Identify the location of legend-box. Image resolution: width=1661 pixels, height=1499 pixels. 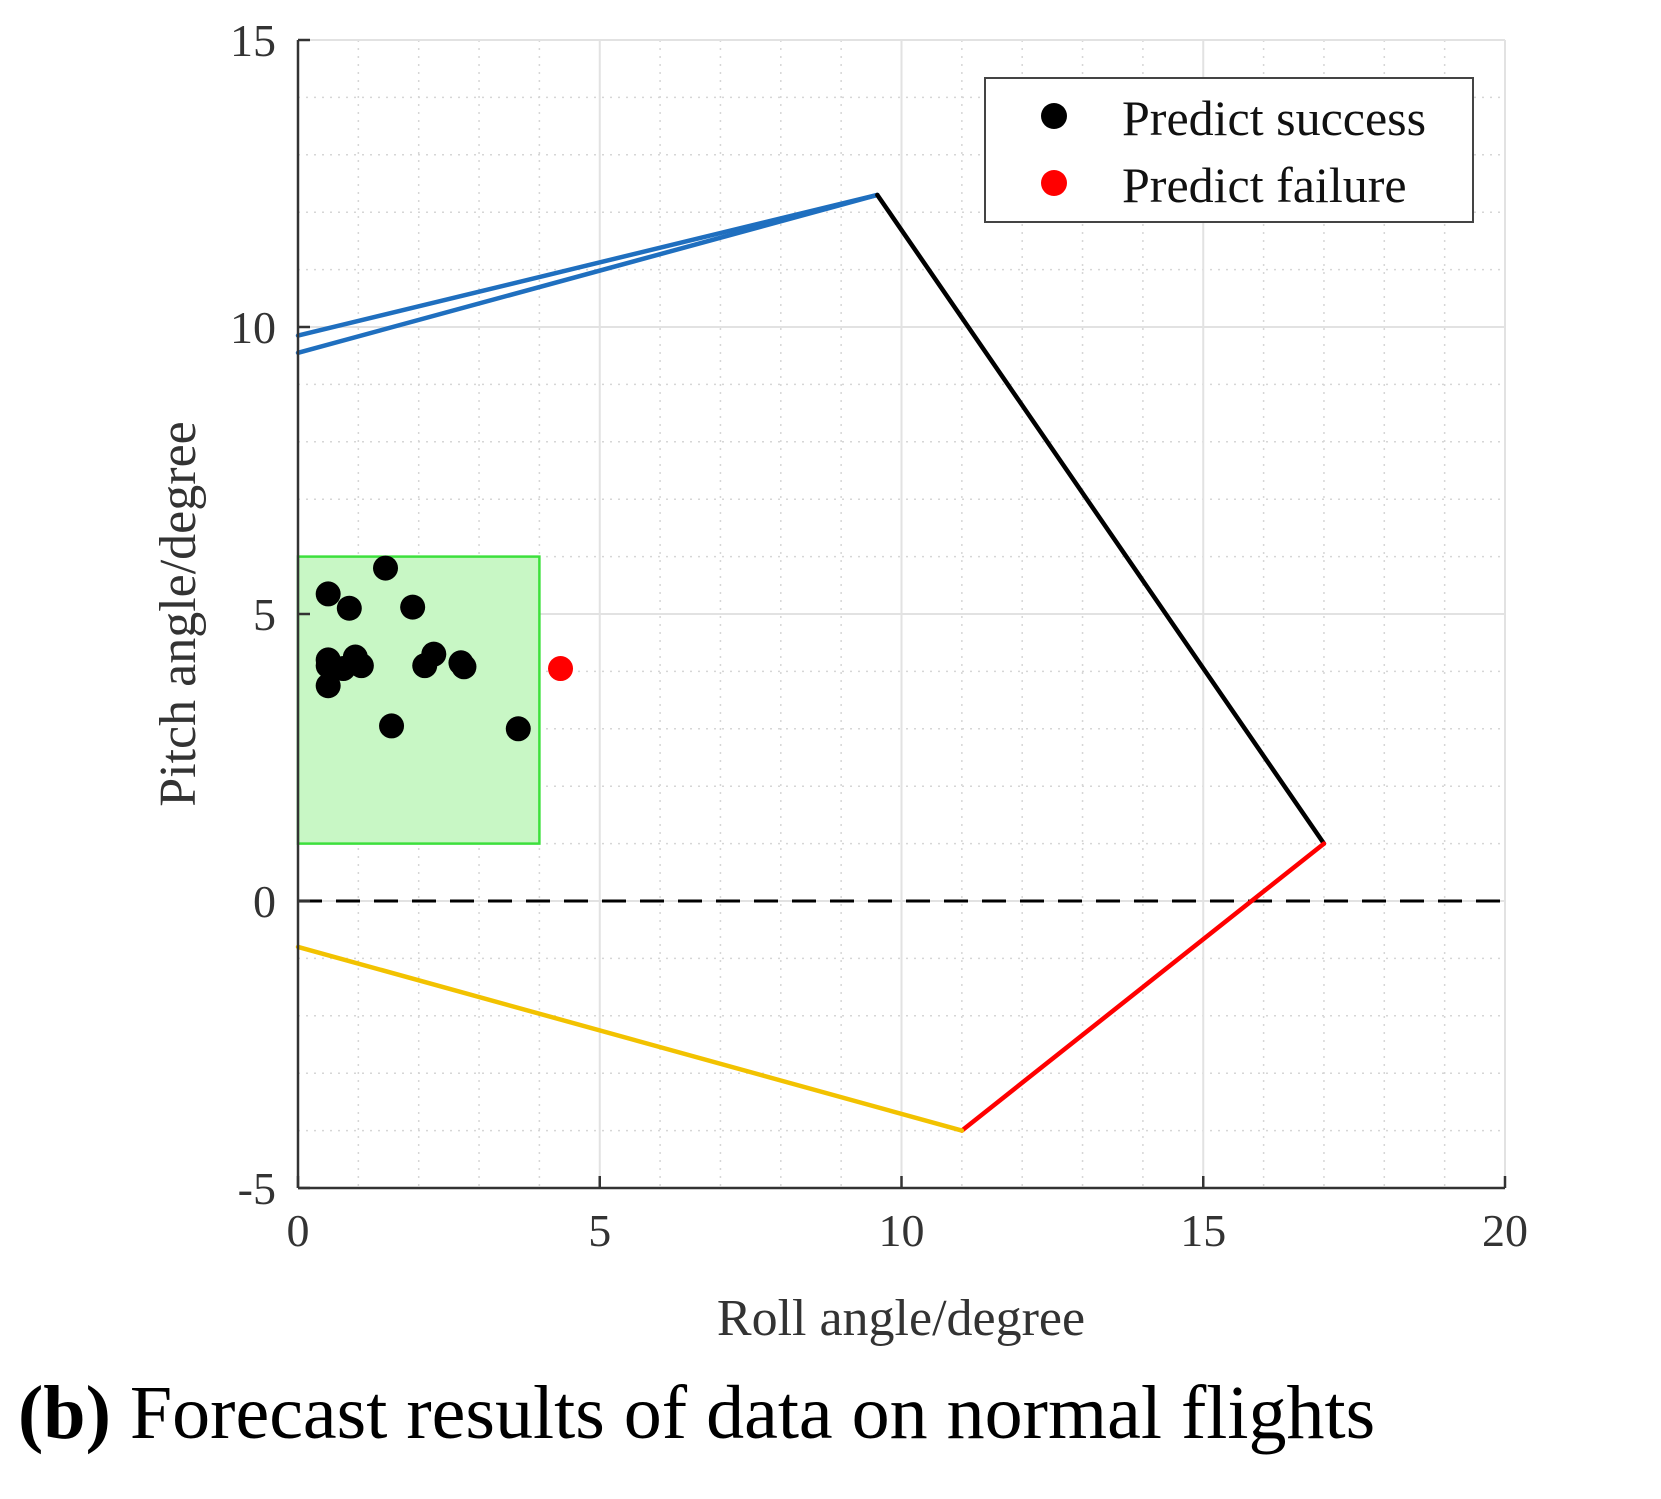
(1229, 150).